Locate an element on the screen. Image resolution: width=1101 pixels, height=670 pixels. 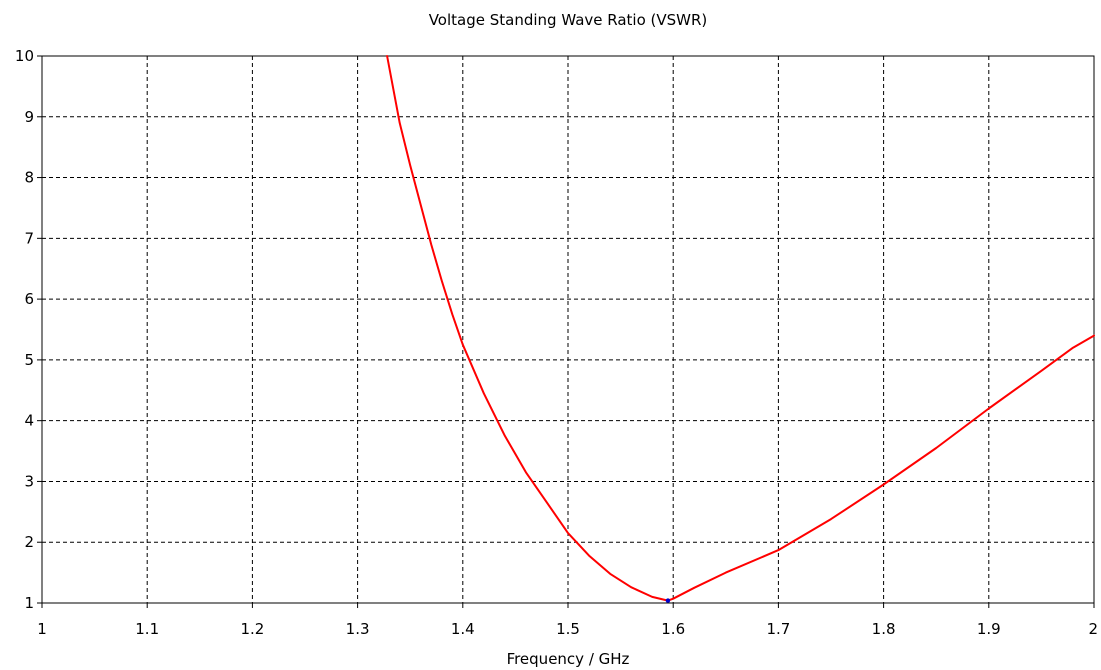
x-tick-label: 2 is located at coordinates (1093, 629).